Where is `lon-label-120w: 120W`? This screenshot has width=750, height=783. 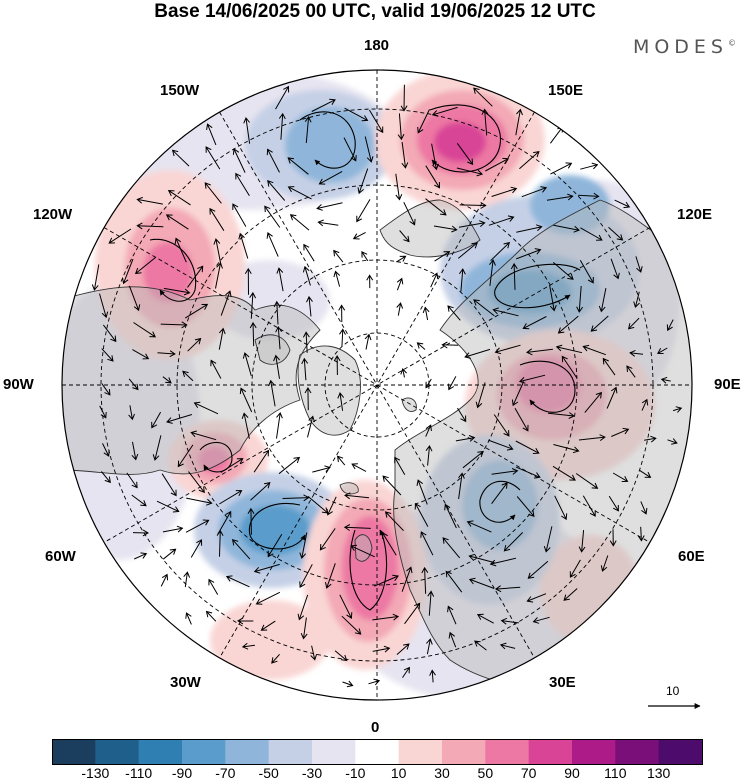 lon-label-120w: 120W is located at coordinates (53, 214).